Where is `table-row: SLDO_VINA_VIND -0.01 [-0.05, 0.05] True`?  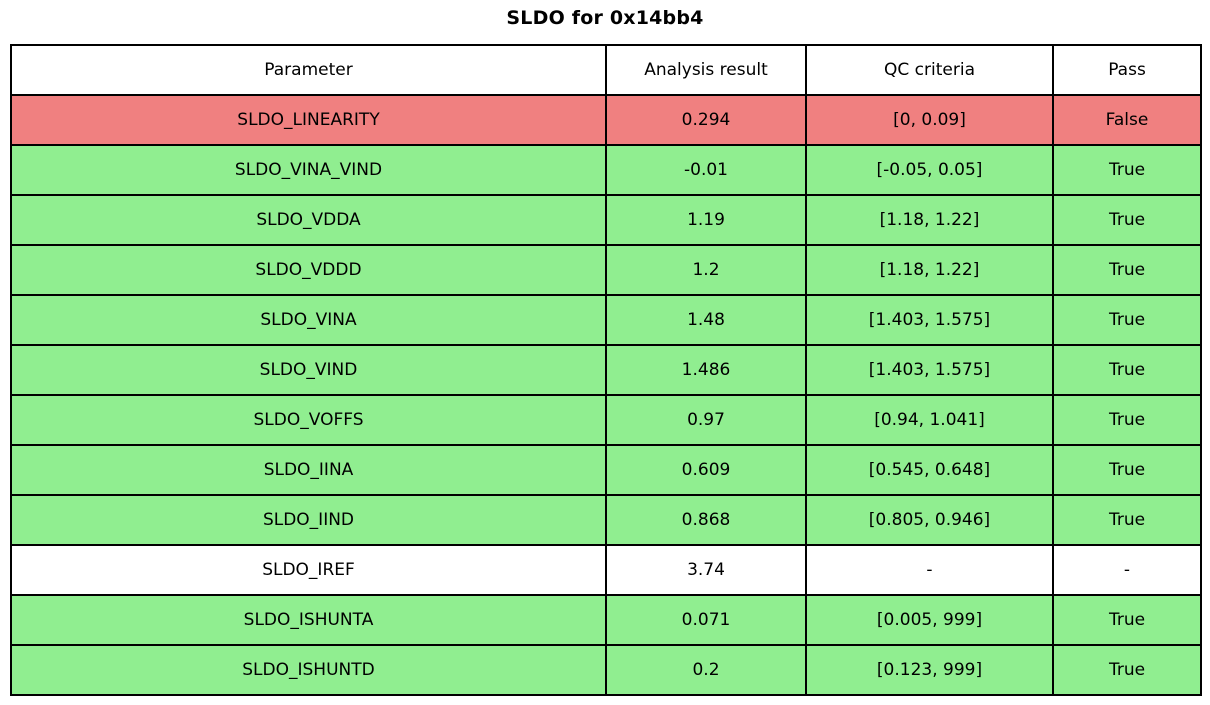
table-row: SLDO_VINA_VIND -0.01 [-0.05, 0.05] True is located at coordinates (606, 170).